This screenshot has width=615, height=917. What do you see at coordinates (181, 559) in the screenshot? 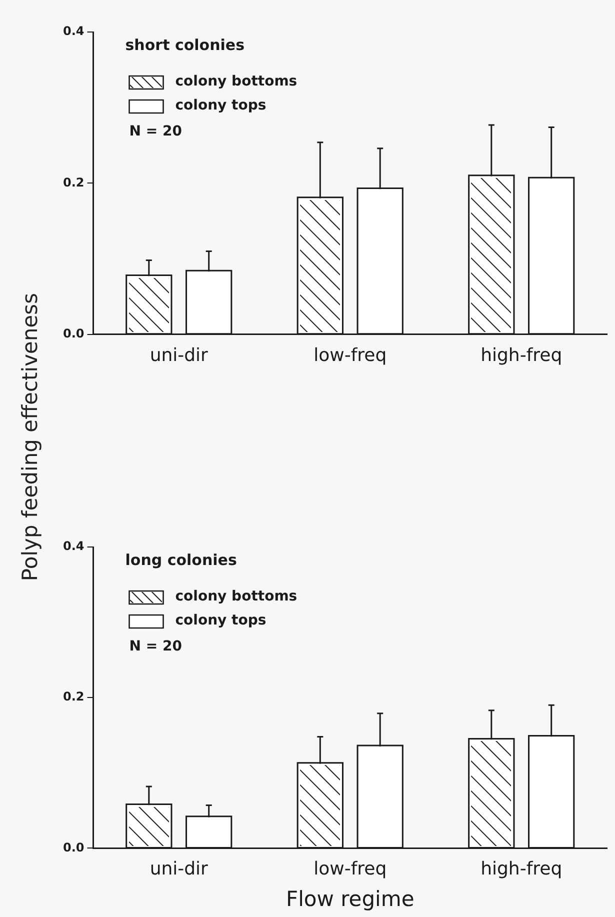
I see `chart-title: long colonies` at bounding box center [181, 559].